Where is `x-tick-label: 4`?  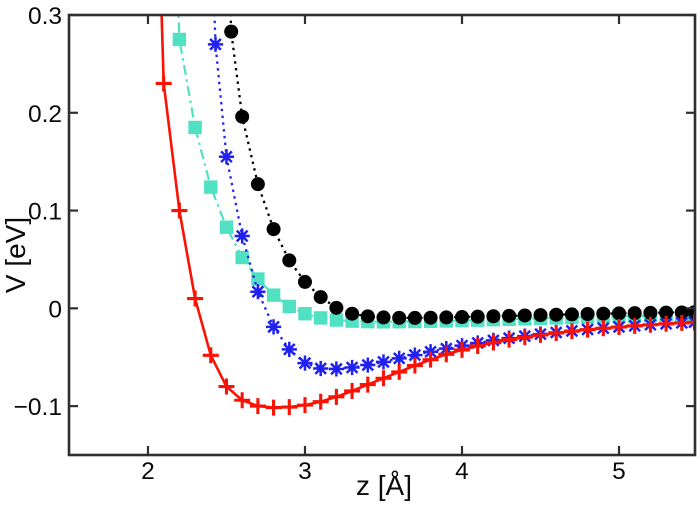
x-tick-label: 4 is located at coordinates (462, 471).